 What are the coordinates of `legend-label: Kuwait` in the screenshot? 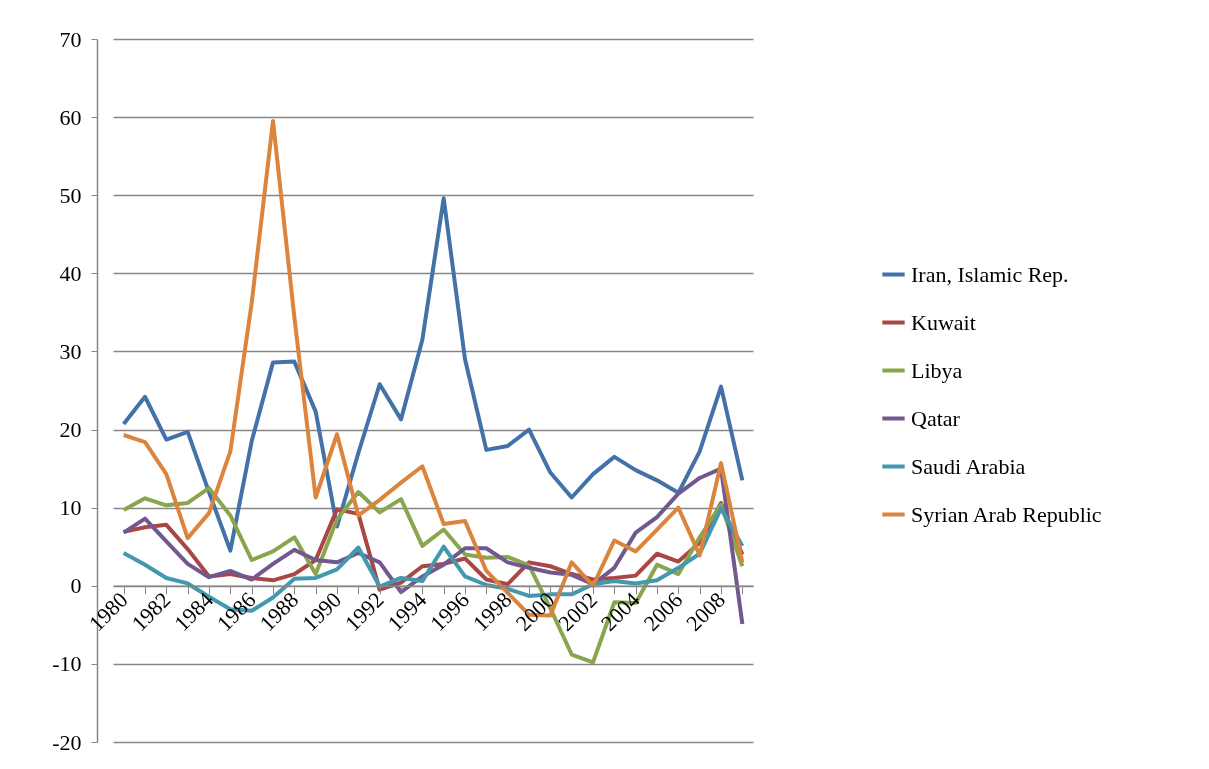 It's located at (943, 322).